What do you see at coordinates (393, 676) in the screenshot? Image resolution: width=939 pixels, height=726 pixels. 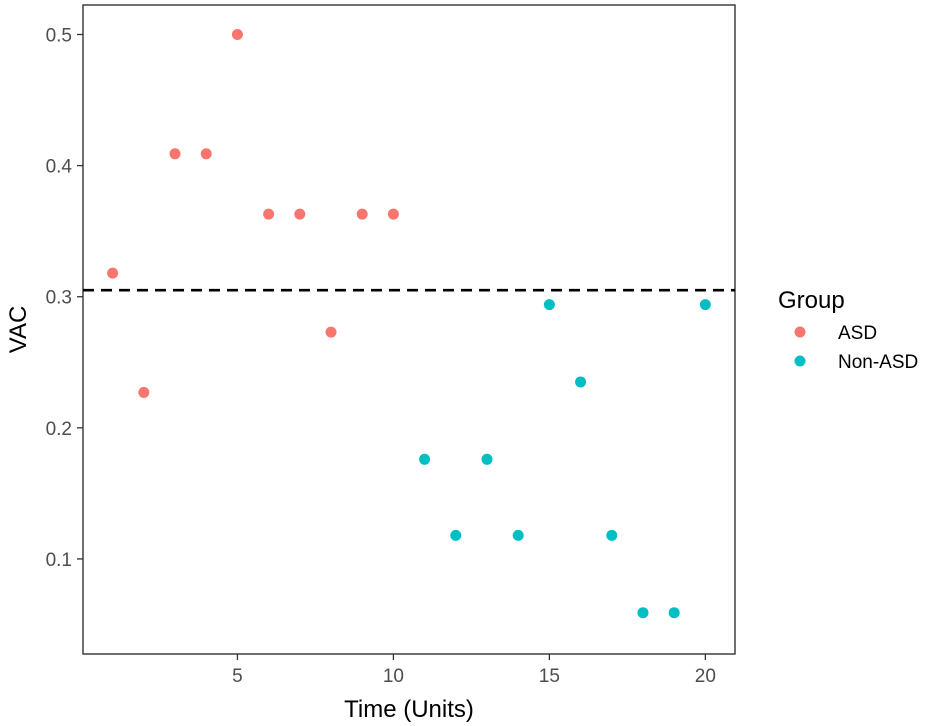 I see `x-tick-label: 10` at bounding box center [393, 676].